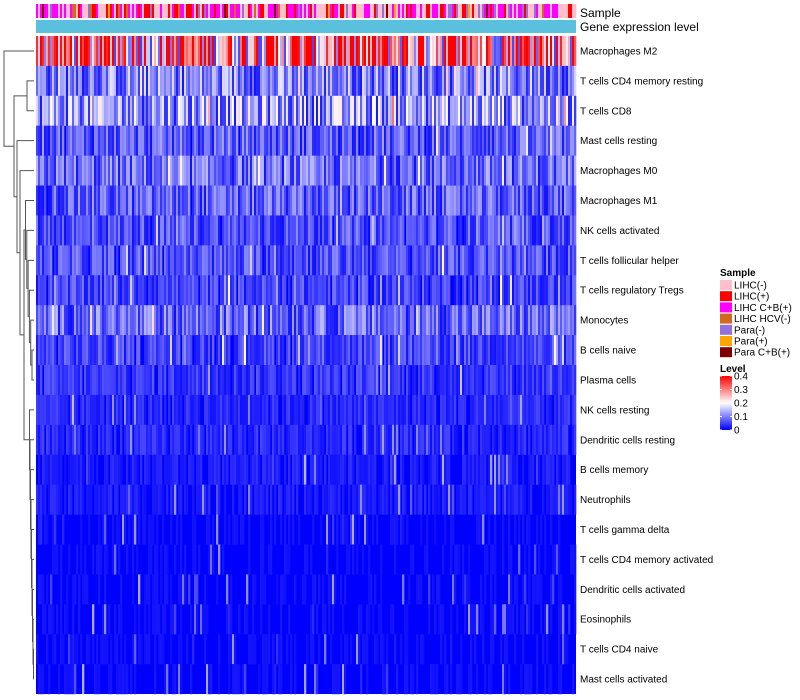 The width and height of the screenshot is (800, 700). What do you see at coordinates (306, 439) in the screenshot?
I see `heatmap-row` at bounding box center [306, 439].